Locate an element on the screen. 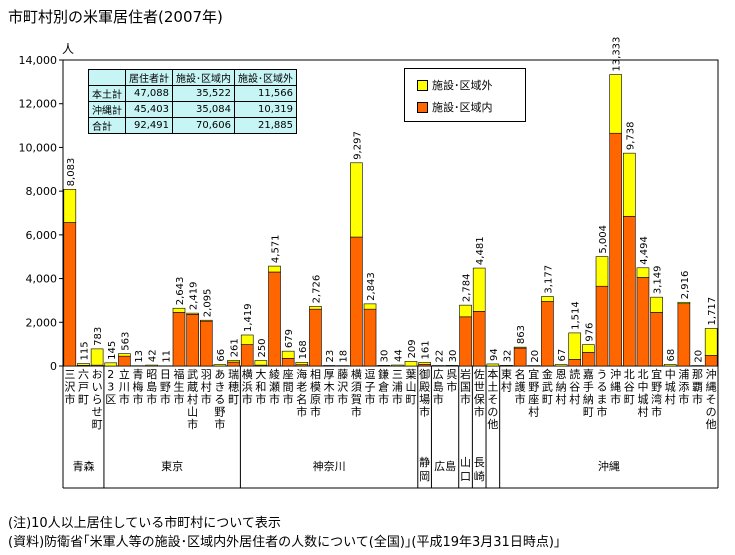 The image size is (735, 555). summary-cell: 沖縄計 is located at coordinates (107, 109).